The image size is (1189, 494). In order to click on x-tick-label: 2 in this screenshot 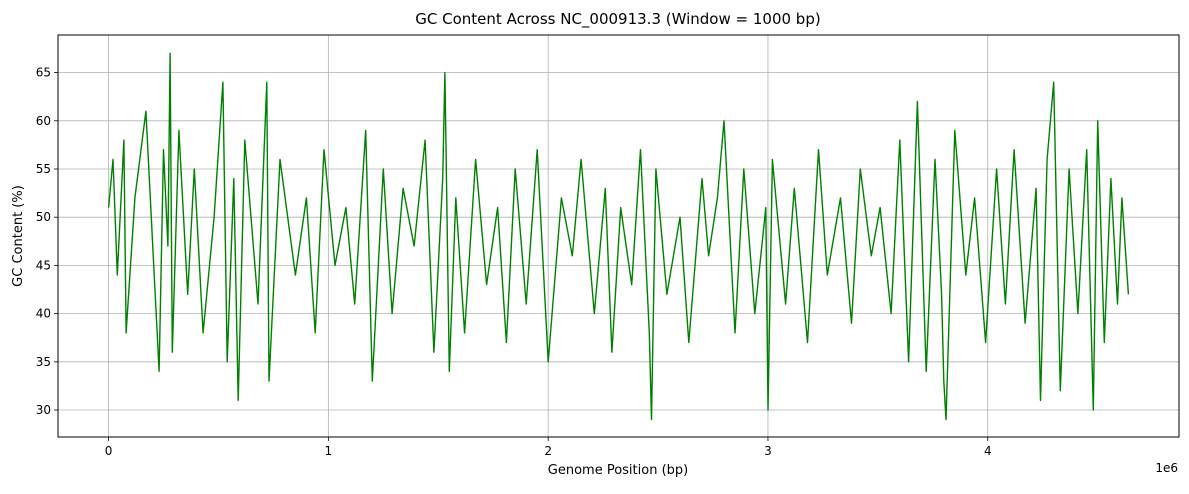, I will do `click(548, 451)`.